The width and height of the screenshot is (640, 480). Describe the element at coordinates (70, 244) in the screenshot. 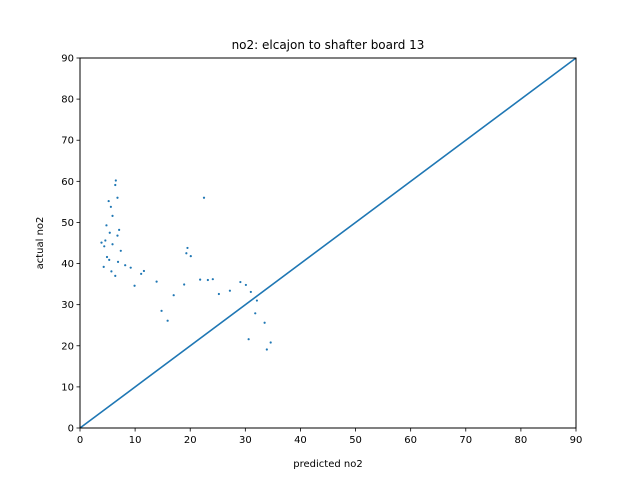

I see `y-axis-ticks: 0 10 20 30 40 50 60 70 80 90` at that location.